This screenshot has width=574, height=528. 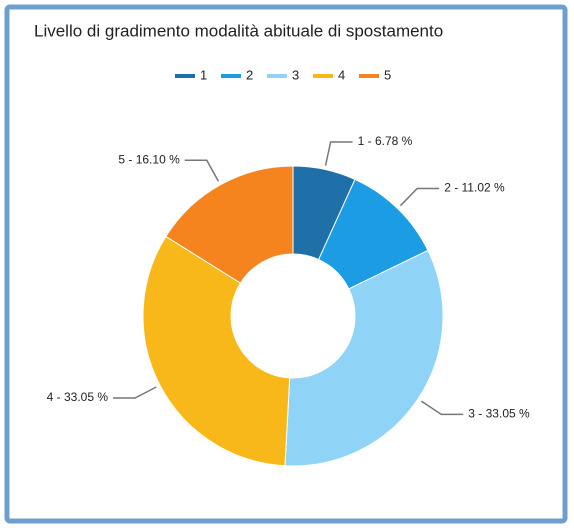 I want to click on legend-label: 3, so click(x=295, y=74).